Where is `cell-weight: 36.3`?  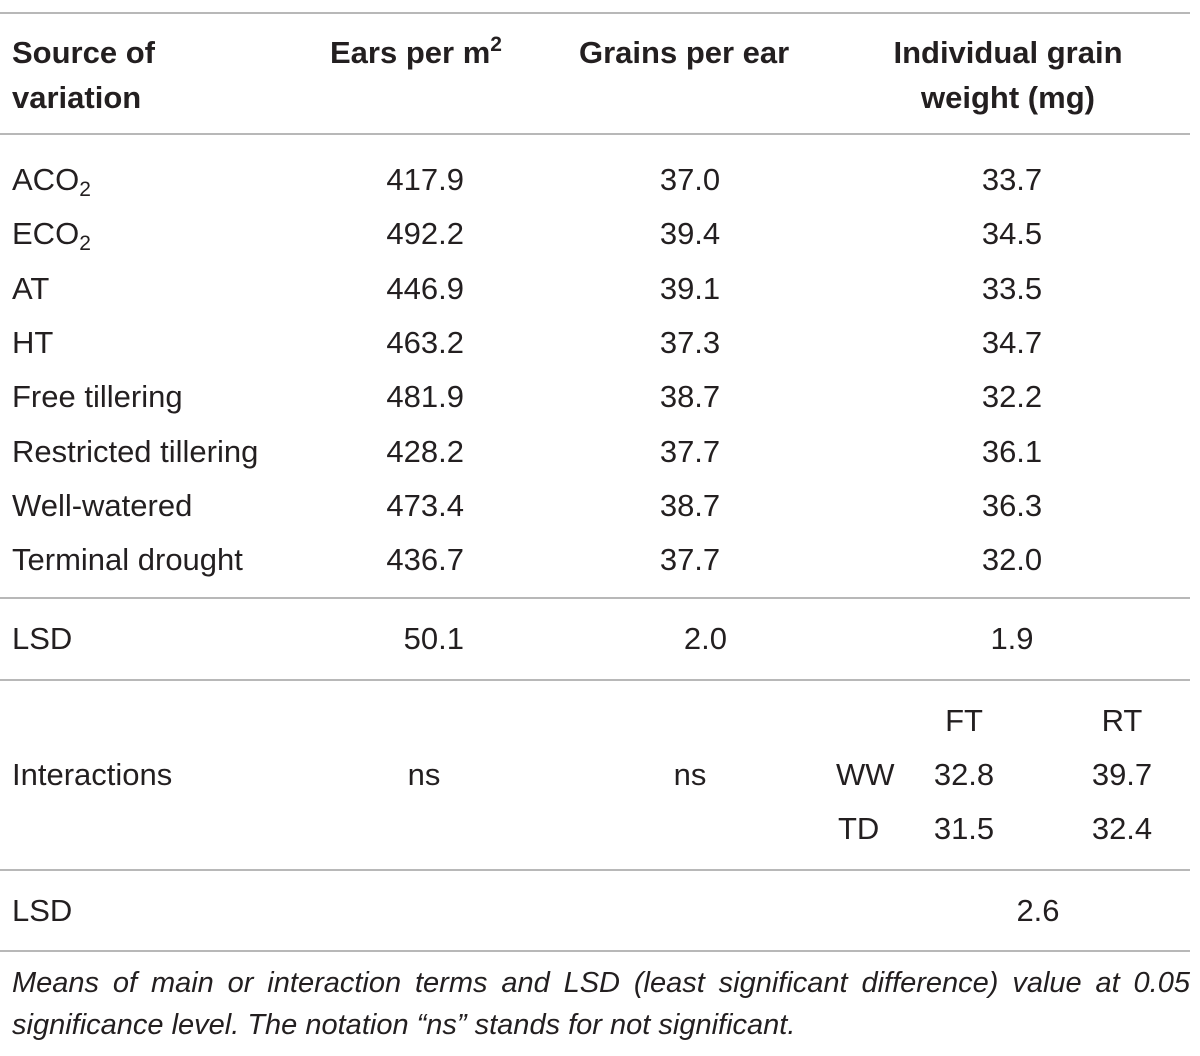
cell-weight: 36.3 is located at coordinates (1012, 505).